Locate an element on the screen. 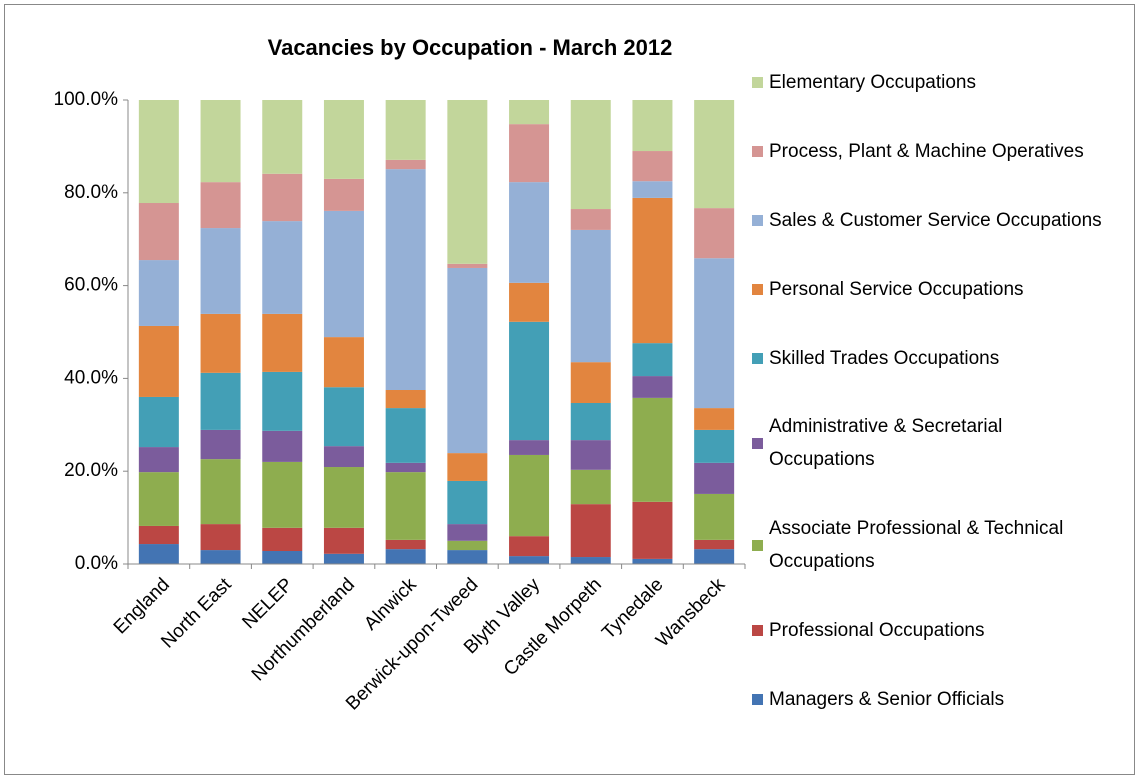 The image size is (1140, 780). legend-label: Sales & Customer Service Occupations is located at coordinates (935, 220).